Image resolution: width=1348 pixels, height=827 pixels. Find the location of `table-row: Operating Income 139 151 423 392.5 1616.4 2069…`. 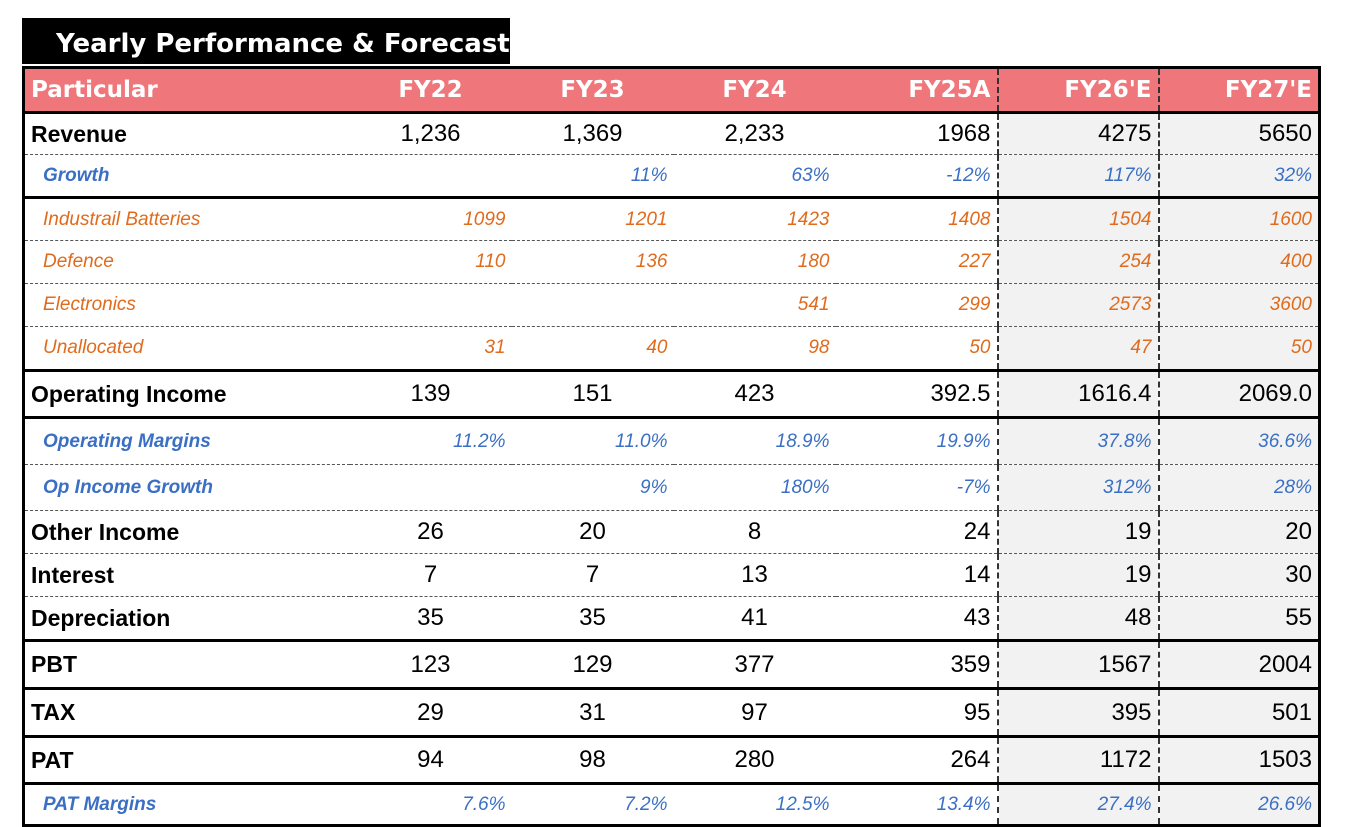

table-row: Operating Income 139 151 423 392.5 1616.4 2069… is located at coordinates (671, 394).